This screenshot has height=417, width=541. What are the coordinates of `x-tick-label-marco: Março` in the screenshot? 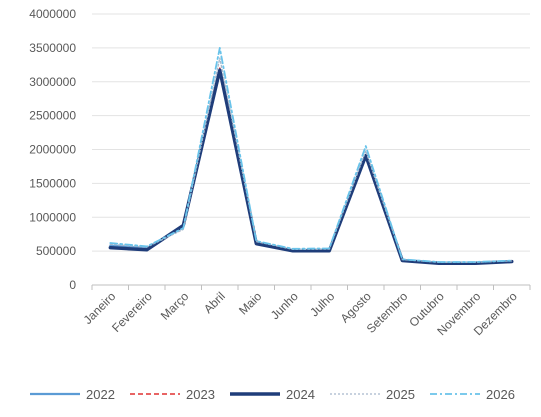 It's located at (175, 306).